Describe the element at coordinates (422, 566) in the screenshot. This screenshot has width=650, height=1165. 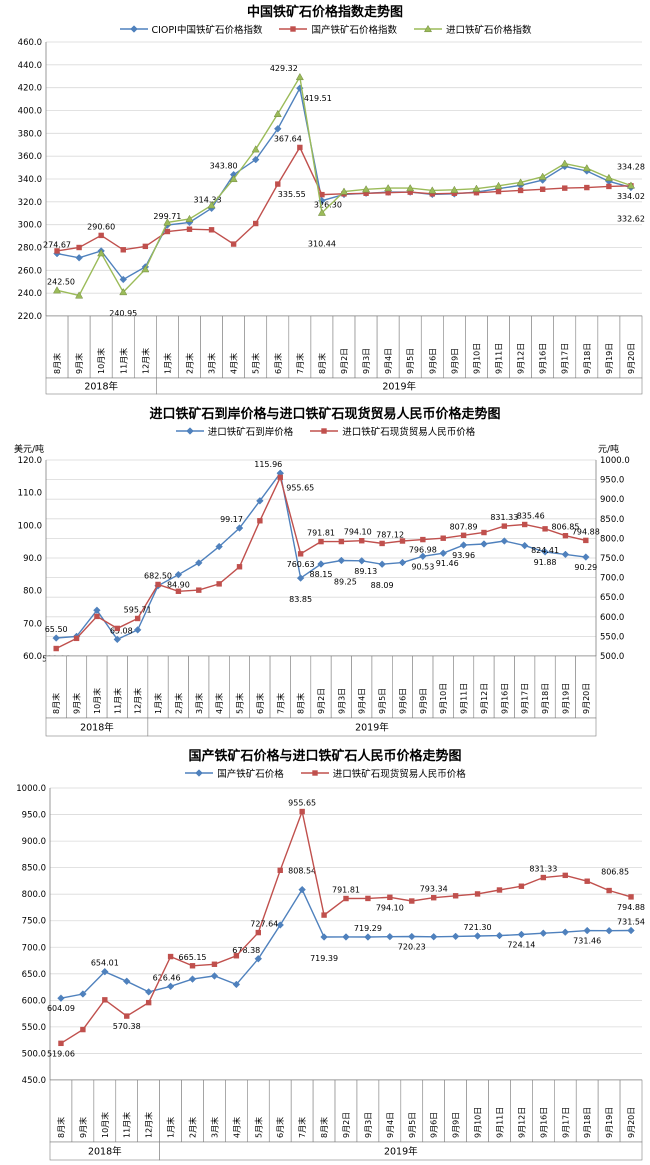
I see `data-label: 90.53` at that location.